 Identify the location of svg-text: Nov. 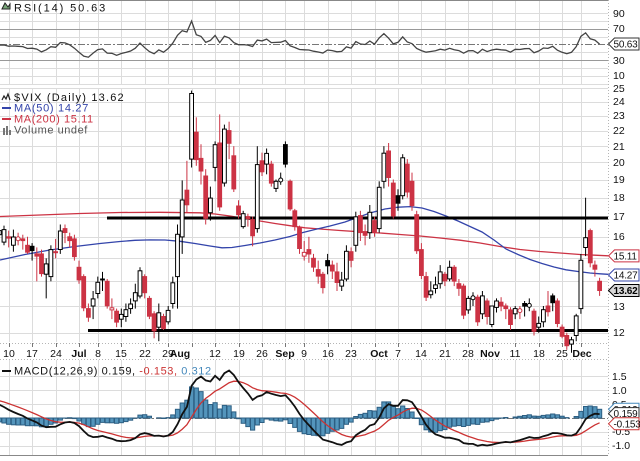
(490, 354).